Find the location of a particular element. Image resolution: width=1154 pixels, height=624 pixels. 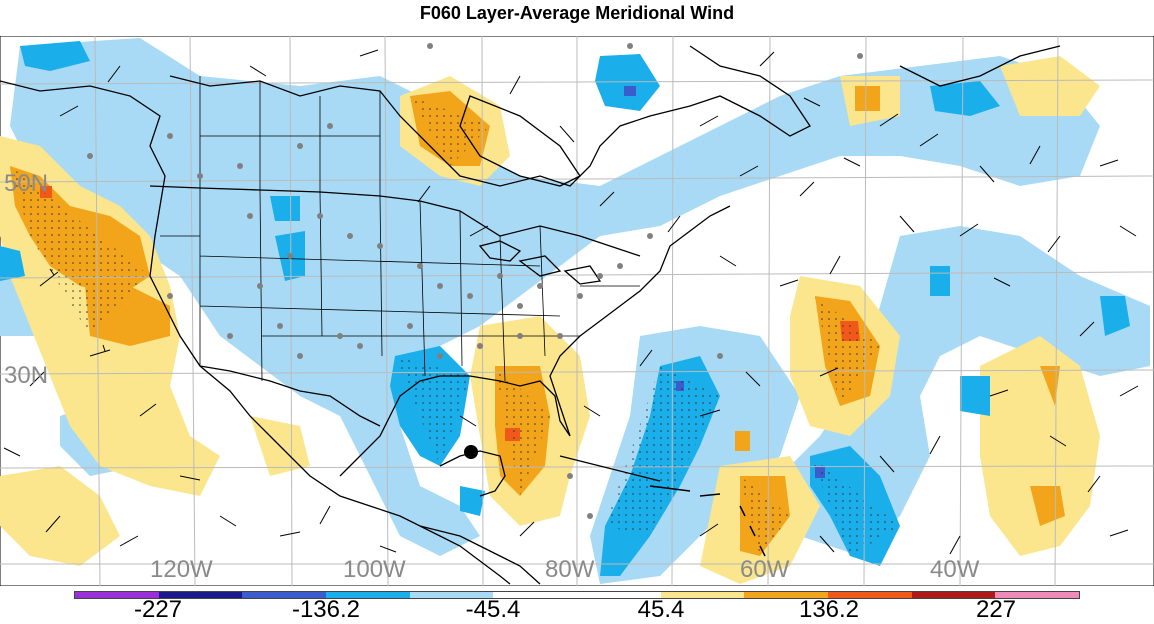

lon-label-120w: 120W is located at coordinates (181, 569).